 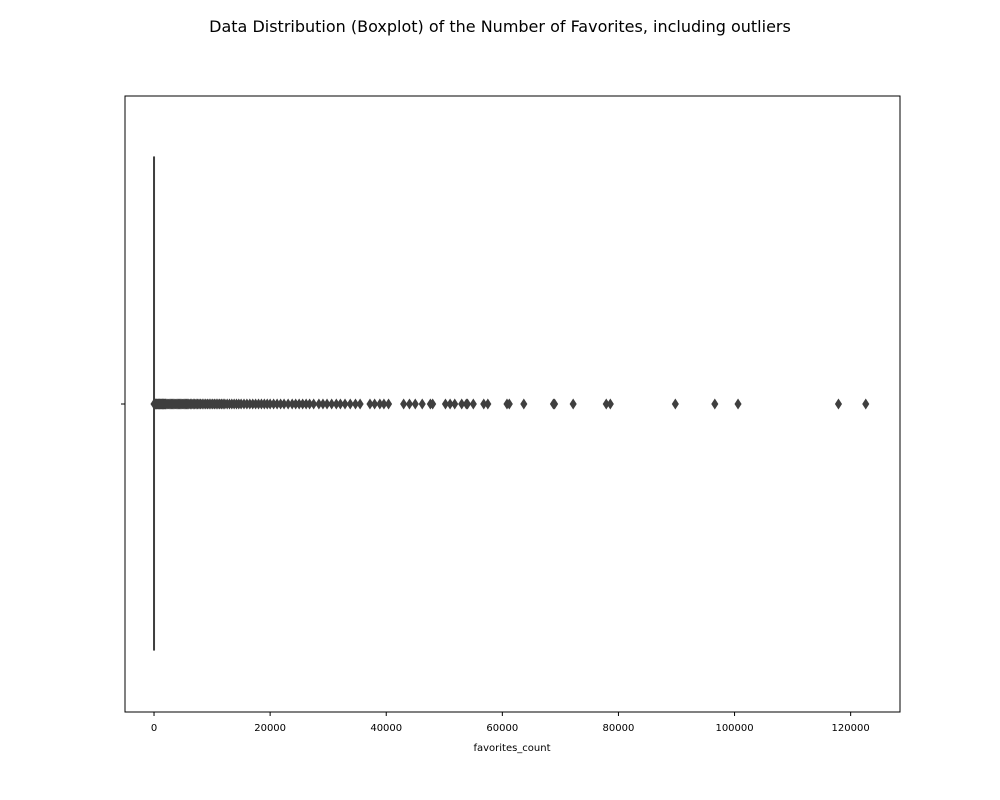 What do you see at coordinates (511, 748) in the screenshot?
I see `x-axis-label: favorites_count` at bounding box center [511, 748].